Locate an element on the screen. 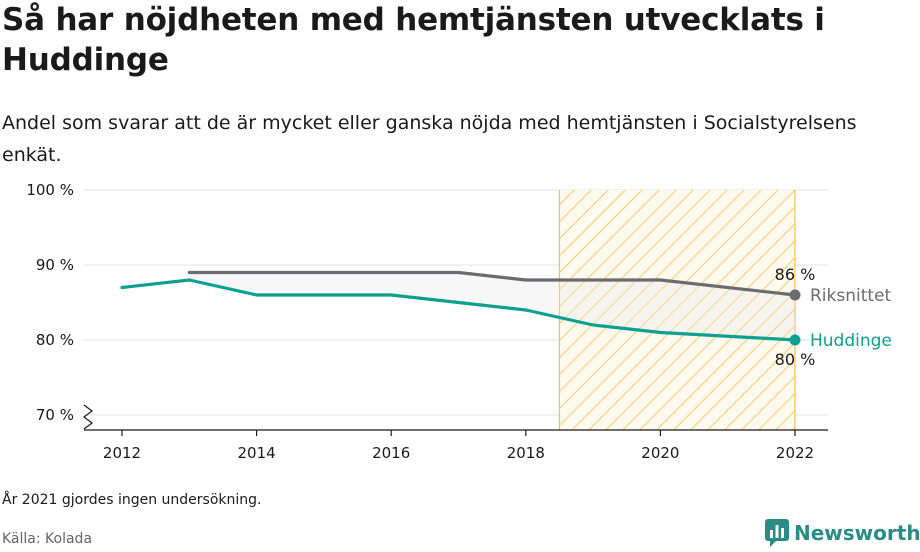  series-name-label: Huddinge is located at coordinates (851, 341).